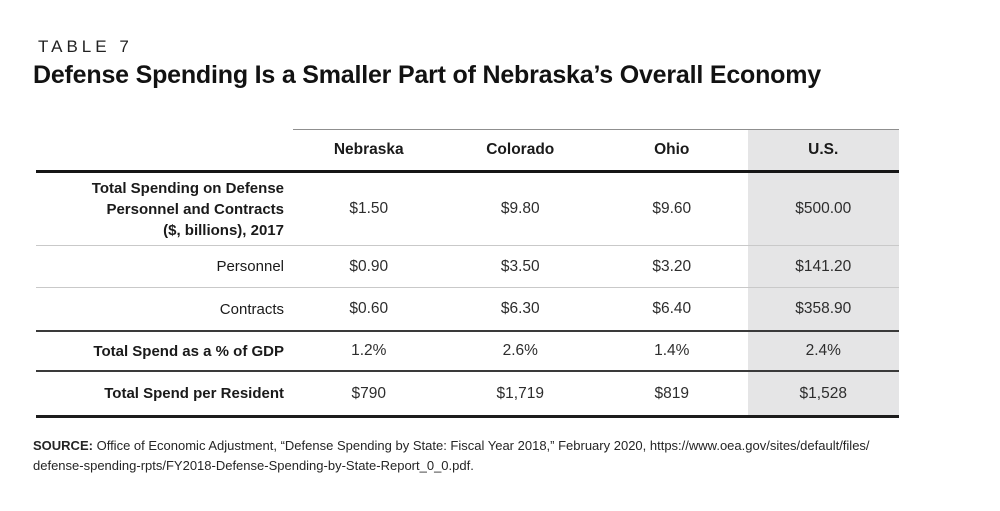  Describe the element at coordinates (520, 352) in the screenshot. I see `value-cell-gdp-colorado: 2.6%` at that location.